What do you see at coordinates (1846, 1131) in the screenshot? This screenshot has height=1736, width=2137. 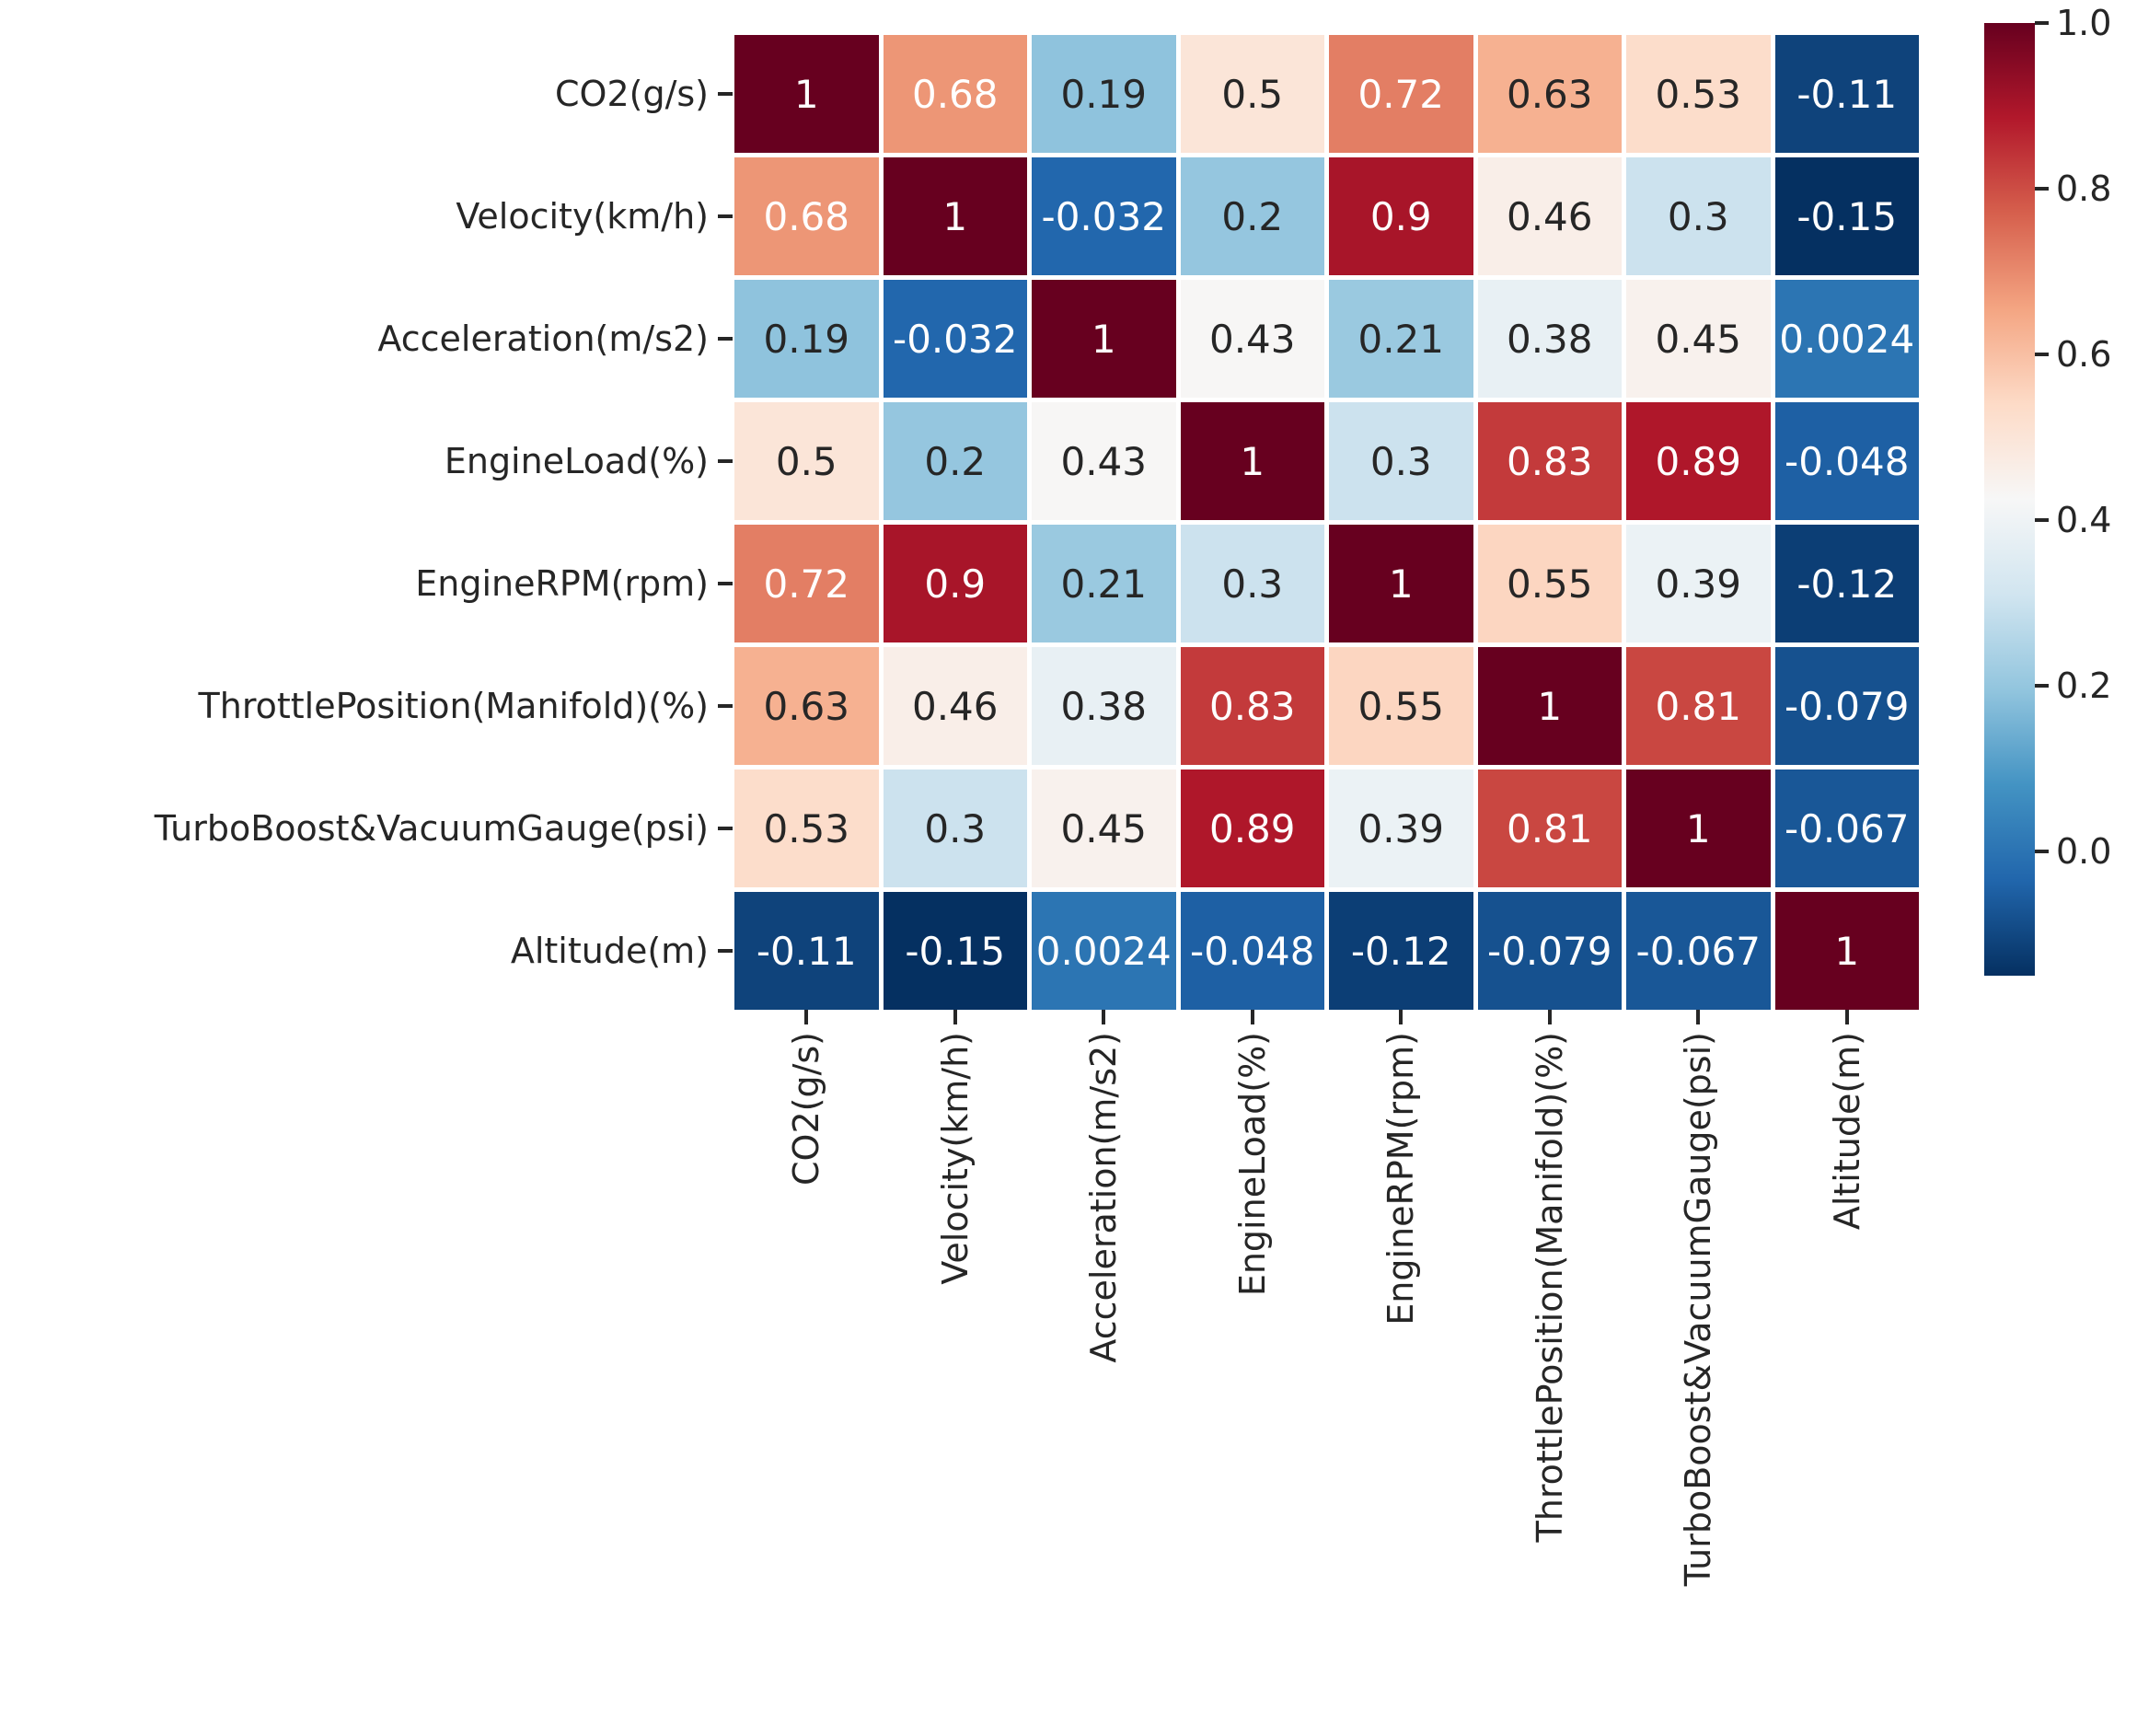 I see `x-tick-label: Altitude(m)` at bounding box center [1846, 1131].